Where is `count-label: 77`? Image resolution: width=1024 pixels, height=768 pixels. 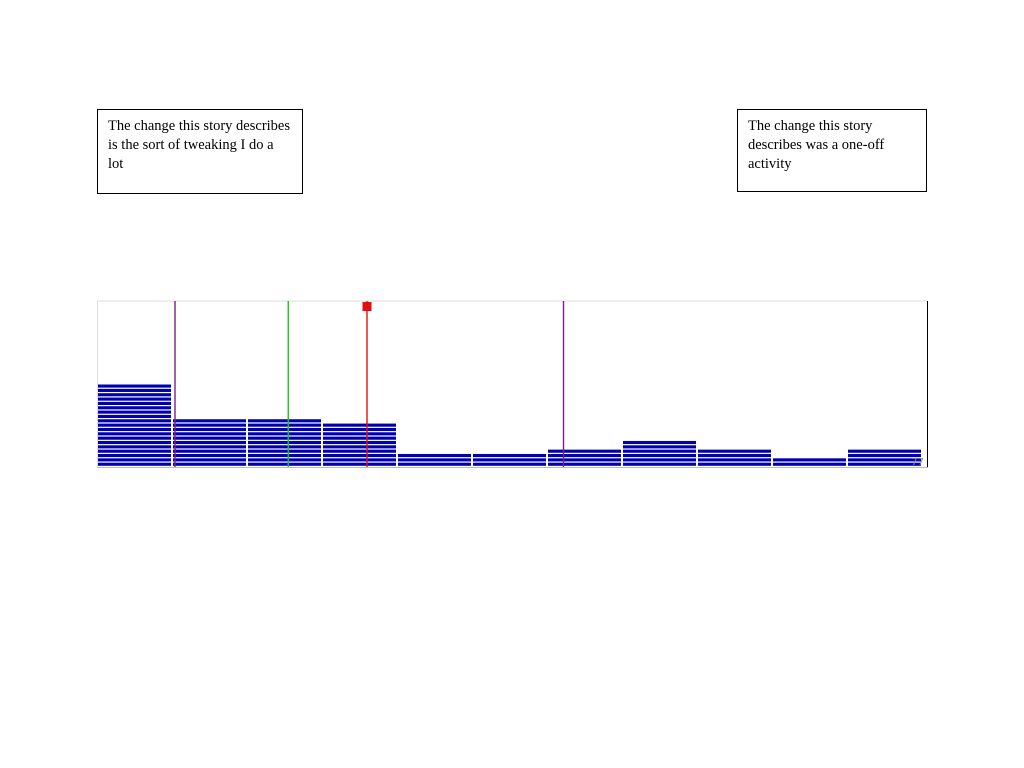
count-label: 77 is located at coordinates (917, 462).